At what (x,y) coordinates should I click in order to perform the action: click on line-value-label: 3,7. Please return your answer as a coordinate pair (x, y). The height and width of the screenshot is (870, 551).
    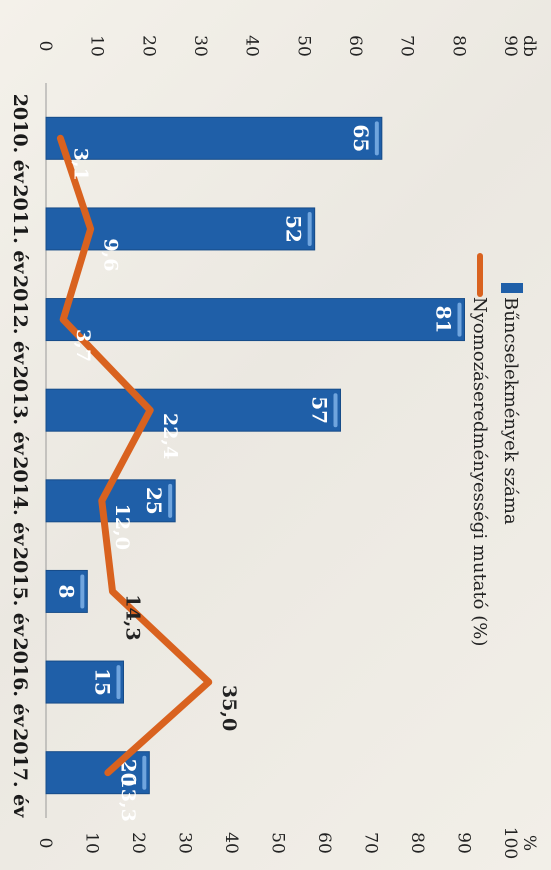
    Looking at the image, I should click on (83, 345).